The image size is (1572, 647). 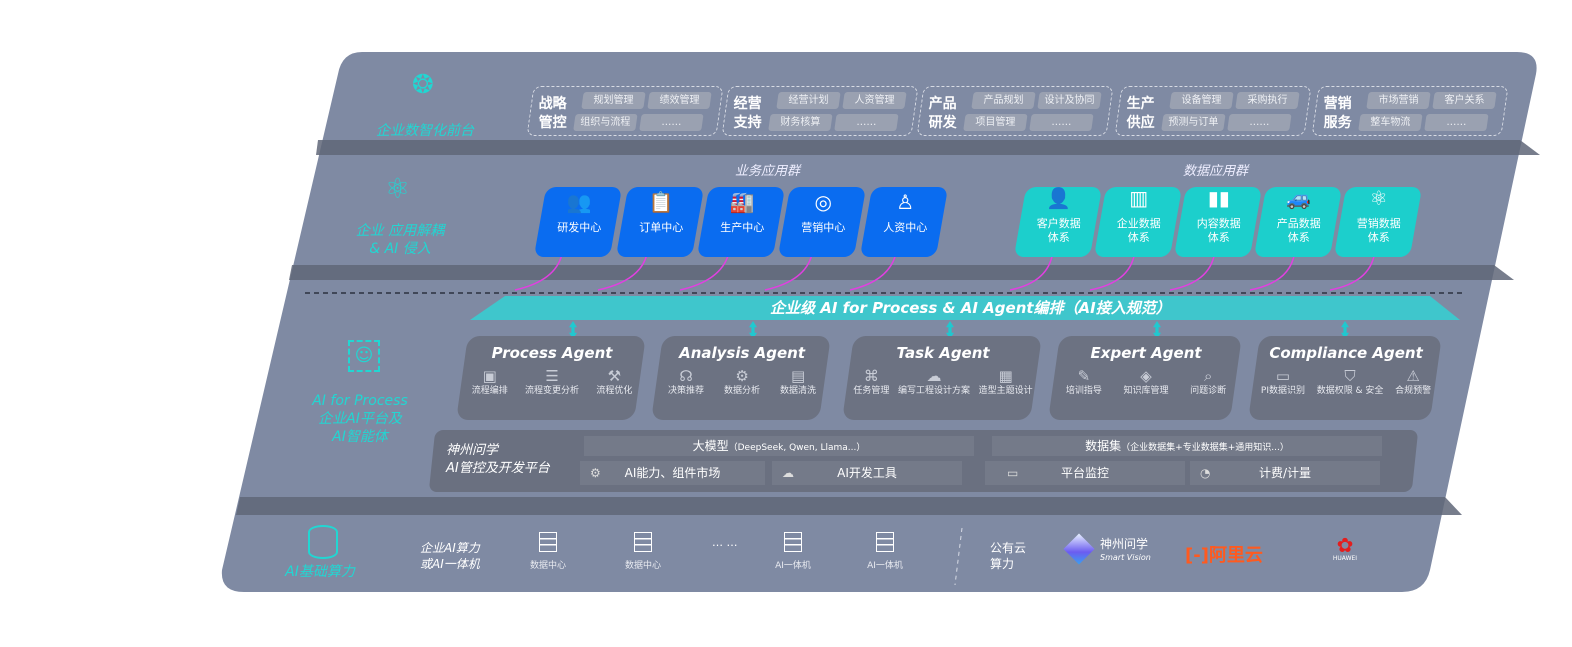 I want to click on market-label: AI能力、组件市场, so click(x=672, y=473).